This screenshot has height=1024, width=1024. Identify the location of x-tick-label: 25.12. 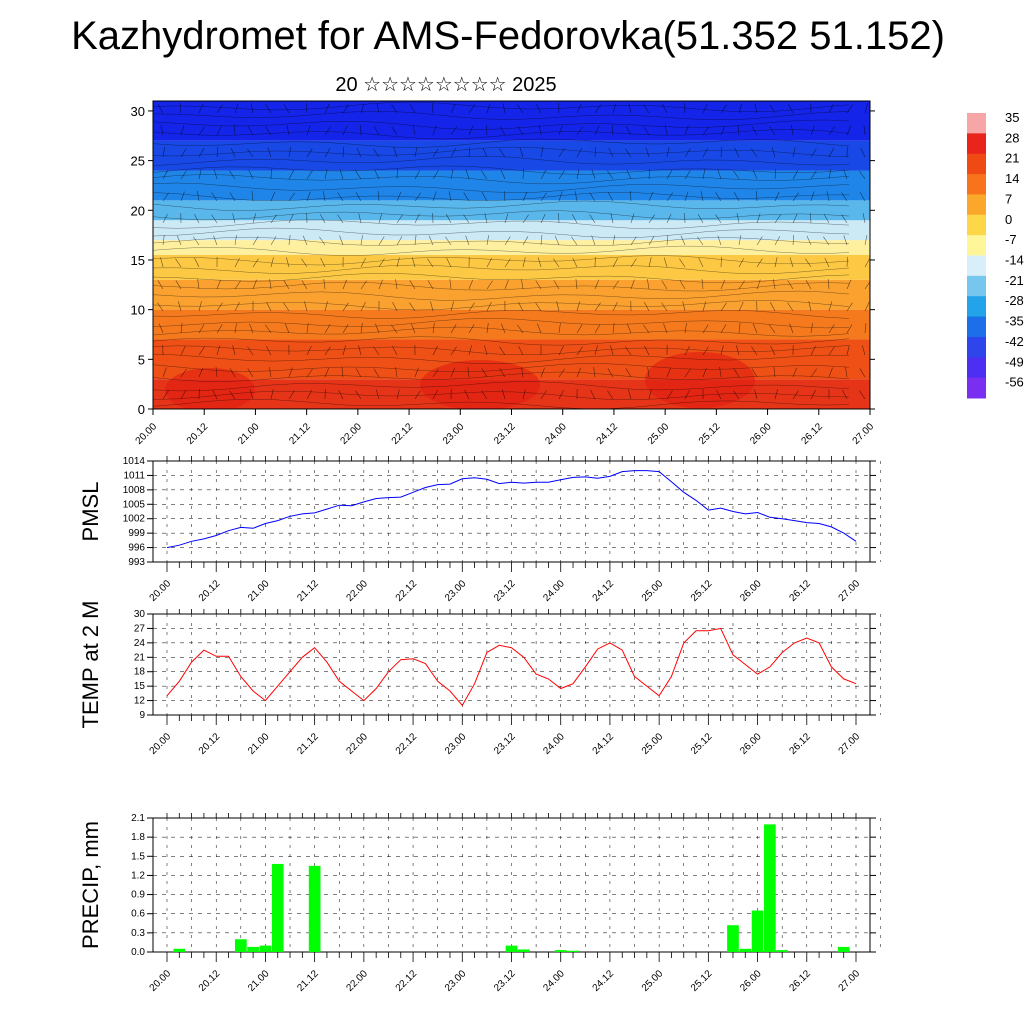
(702, 744).